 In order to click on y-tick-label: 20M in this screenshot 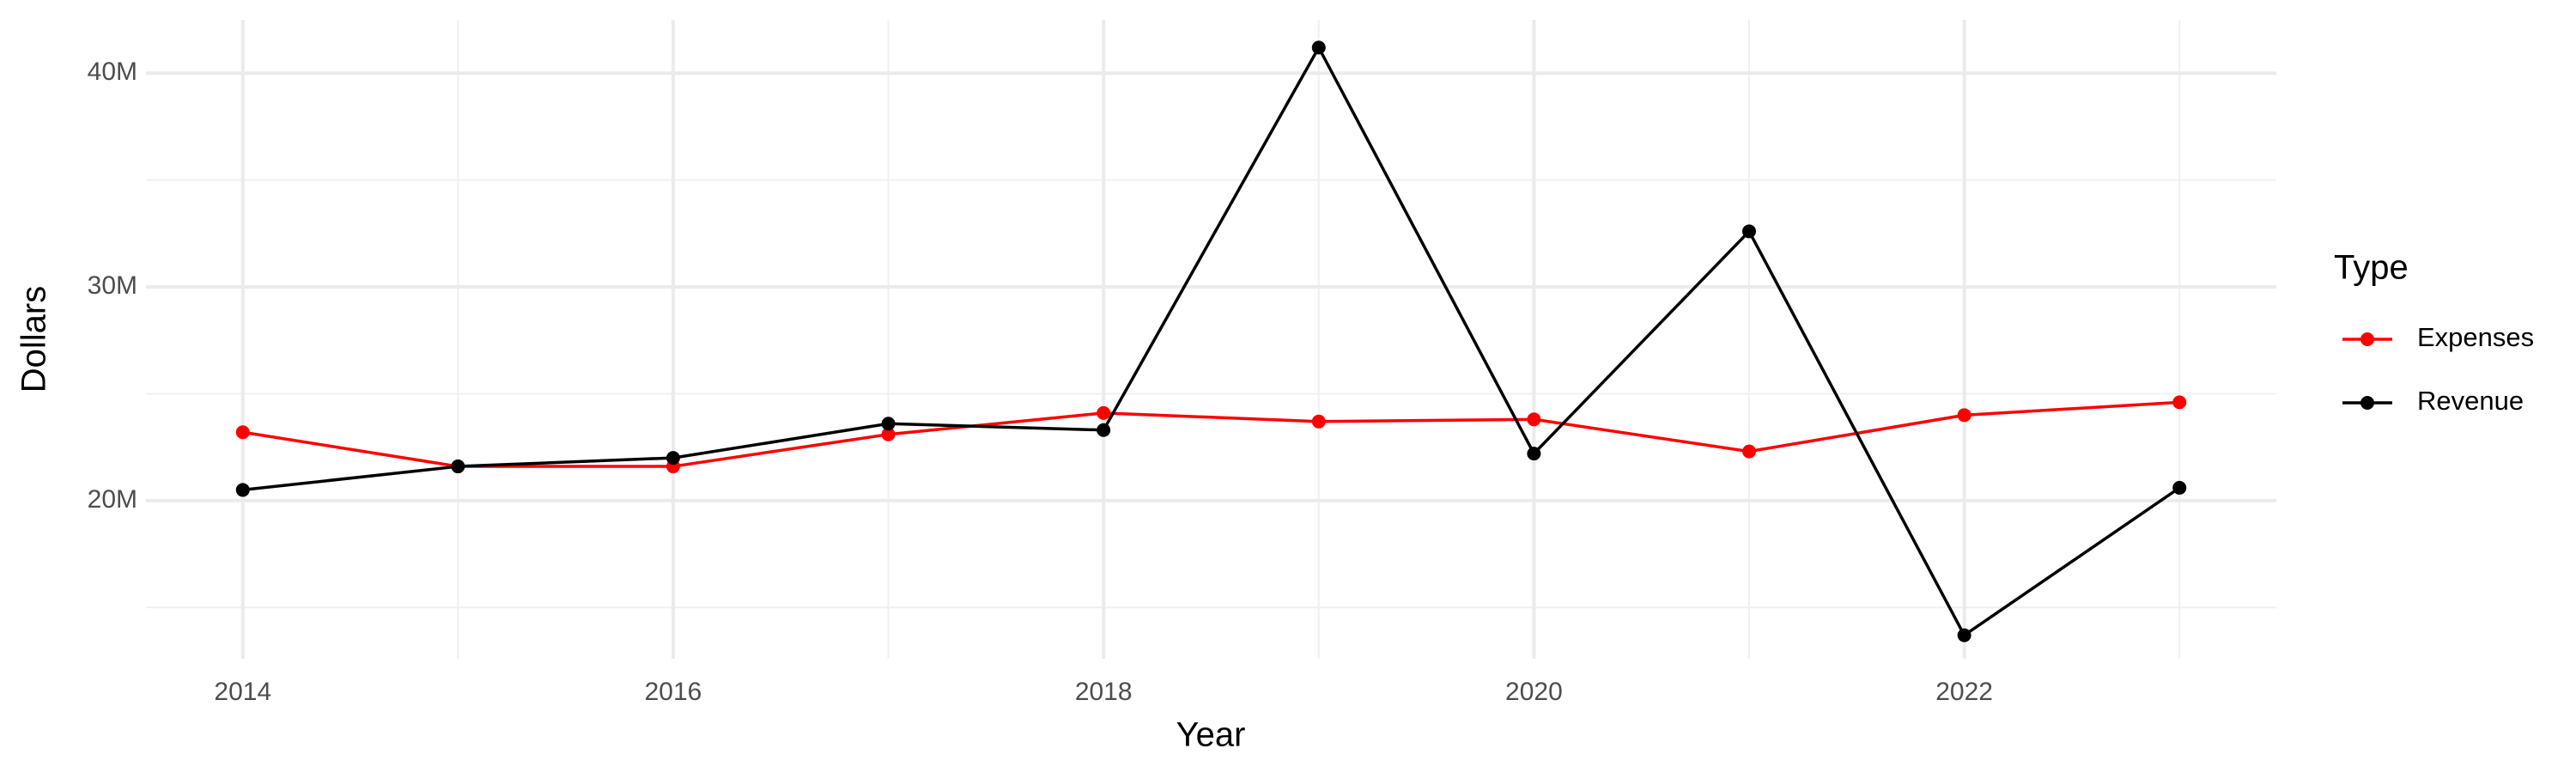, I will do `click(112, 499)`.